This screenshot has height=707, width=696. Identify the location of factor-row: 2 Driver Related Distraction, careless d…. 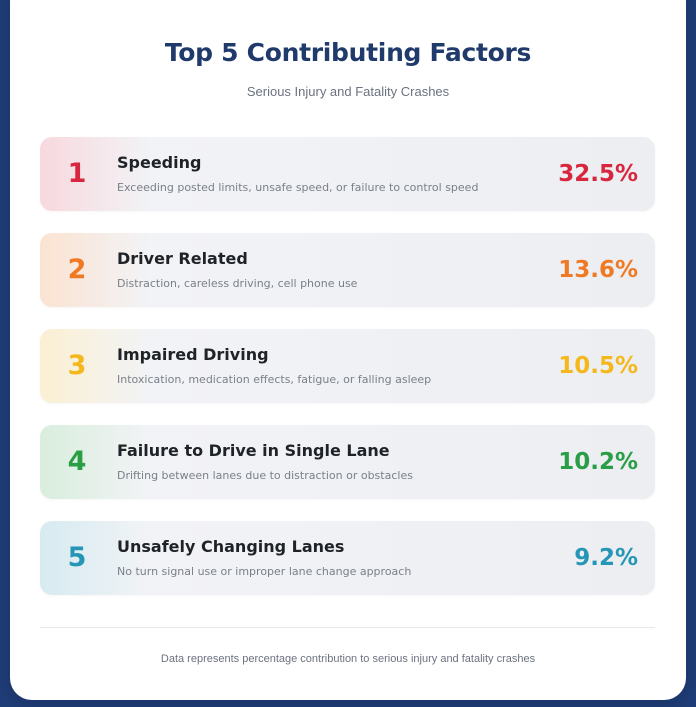
(347, 270).